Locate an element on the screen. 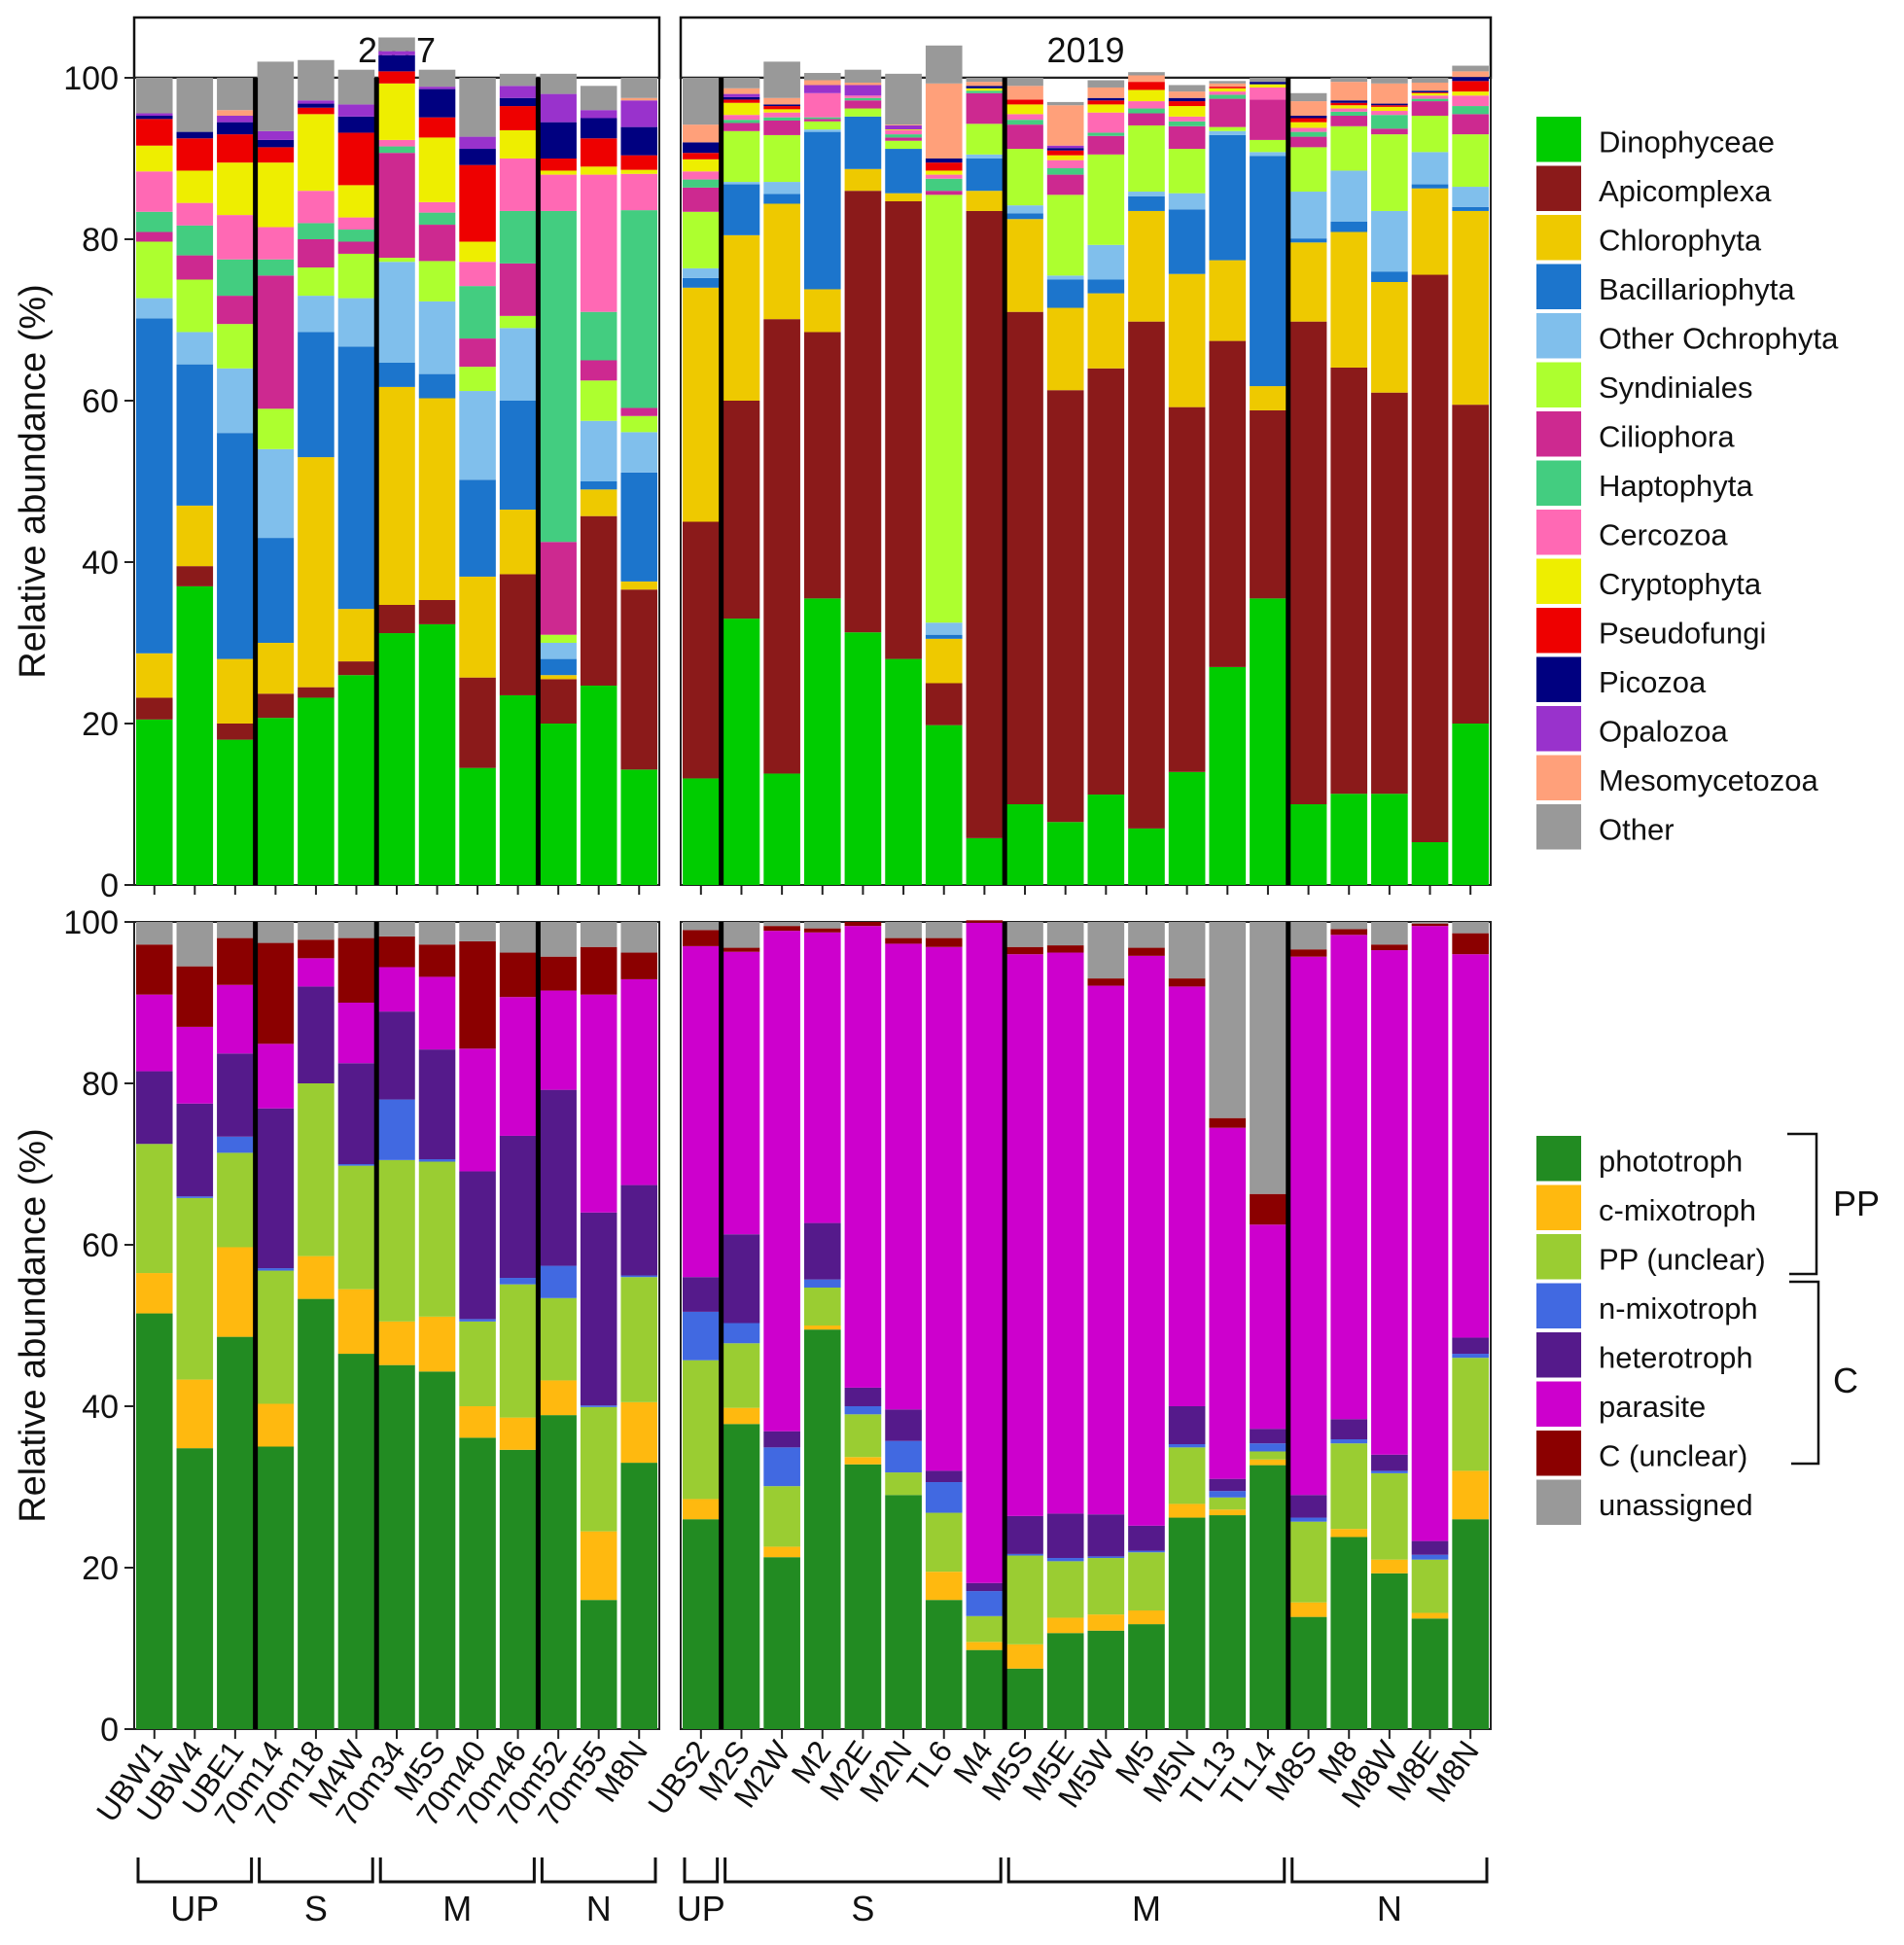  legend-label: Other Ochrophyta is located at coordinates (1719, 338).